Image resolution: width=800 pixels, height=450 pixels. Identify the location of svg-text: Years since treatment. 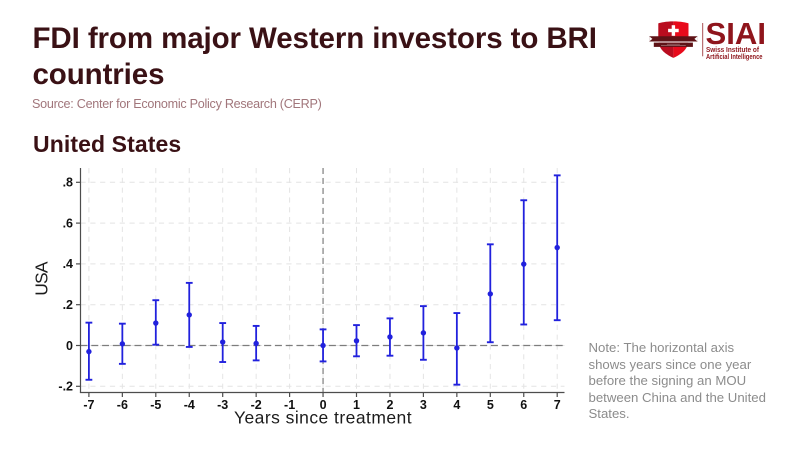
(323, 418).